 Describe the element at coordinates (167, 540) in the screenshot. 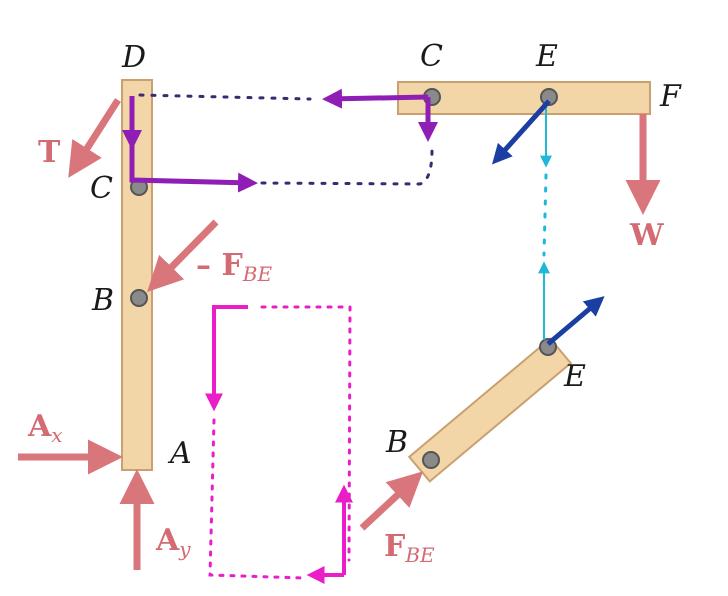

I see `label-ay-main: A` at that location.